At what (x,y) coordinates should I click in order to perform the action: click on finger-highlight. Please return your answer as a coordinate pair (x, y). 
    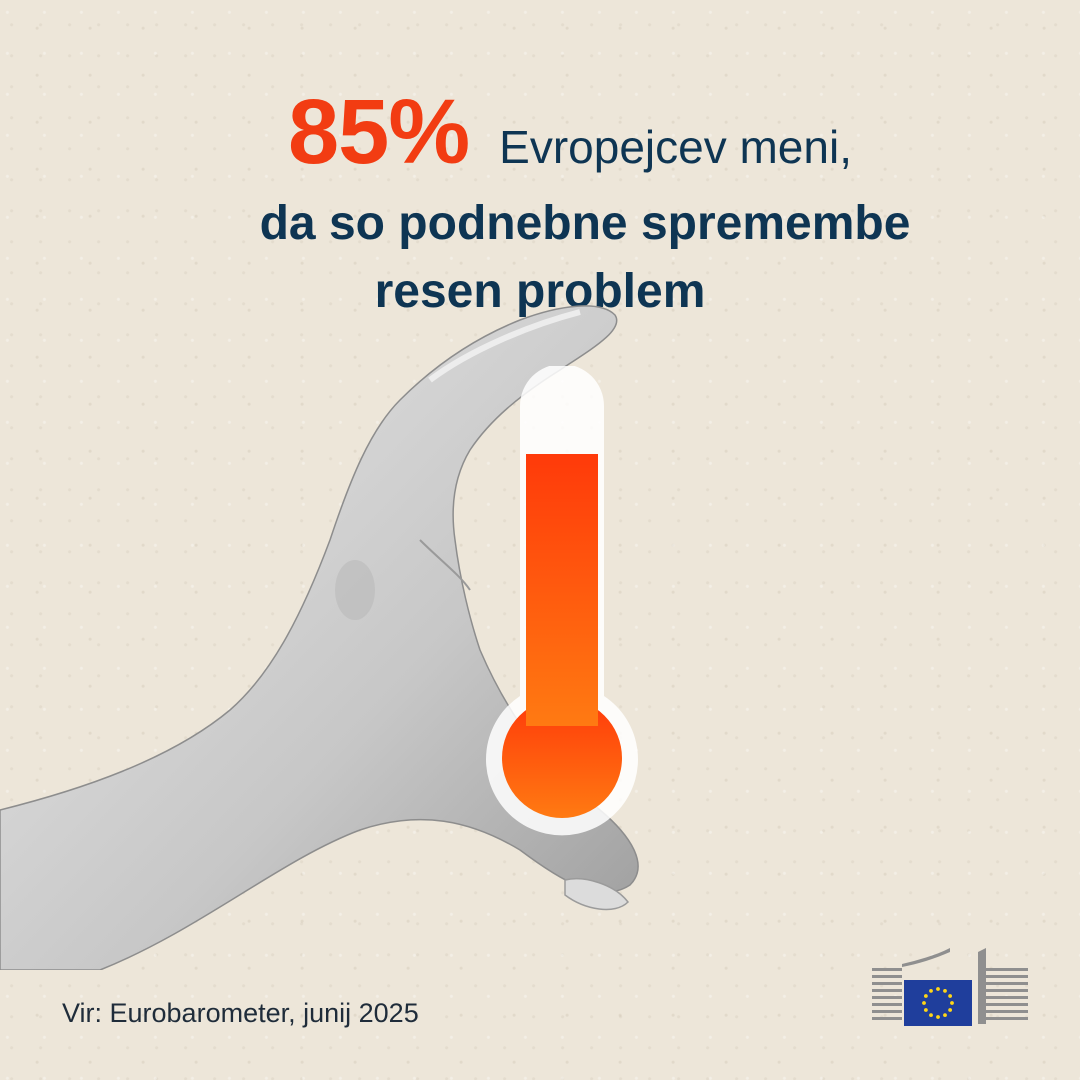
    Looking at the image, I should click on (504, 346).